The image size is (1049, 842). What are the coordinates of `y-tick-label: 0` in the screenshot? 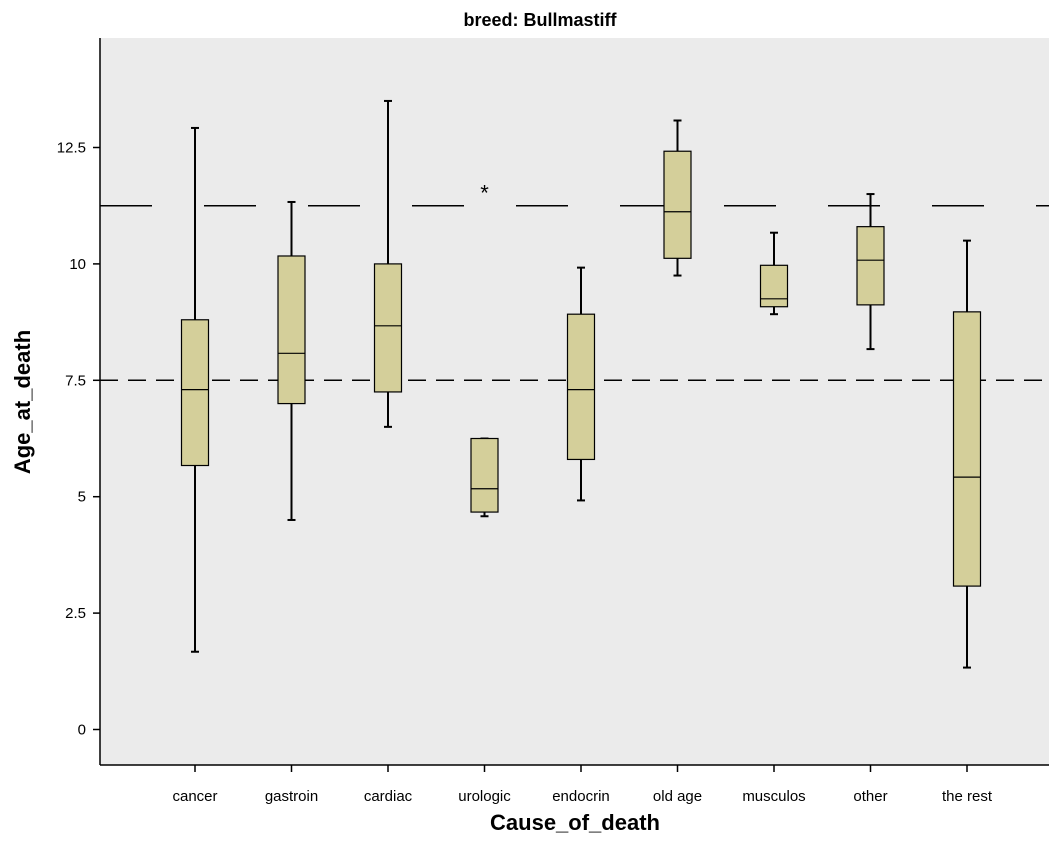 It's located at (82, 730).